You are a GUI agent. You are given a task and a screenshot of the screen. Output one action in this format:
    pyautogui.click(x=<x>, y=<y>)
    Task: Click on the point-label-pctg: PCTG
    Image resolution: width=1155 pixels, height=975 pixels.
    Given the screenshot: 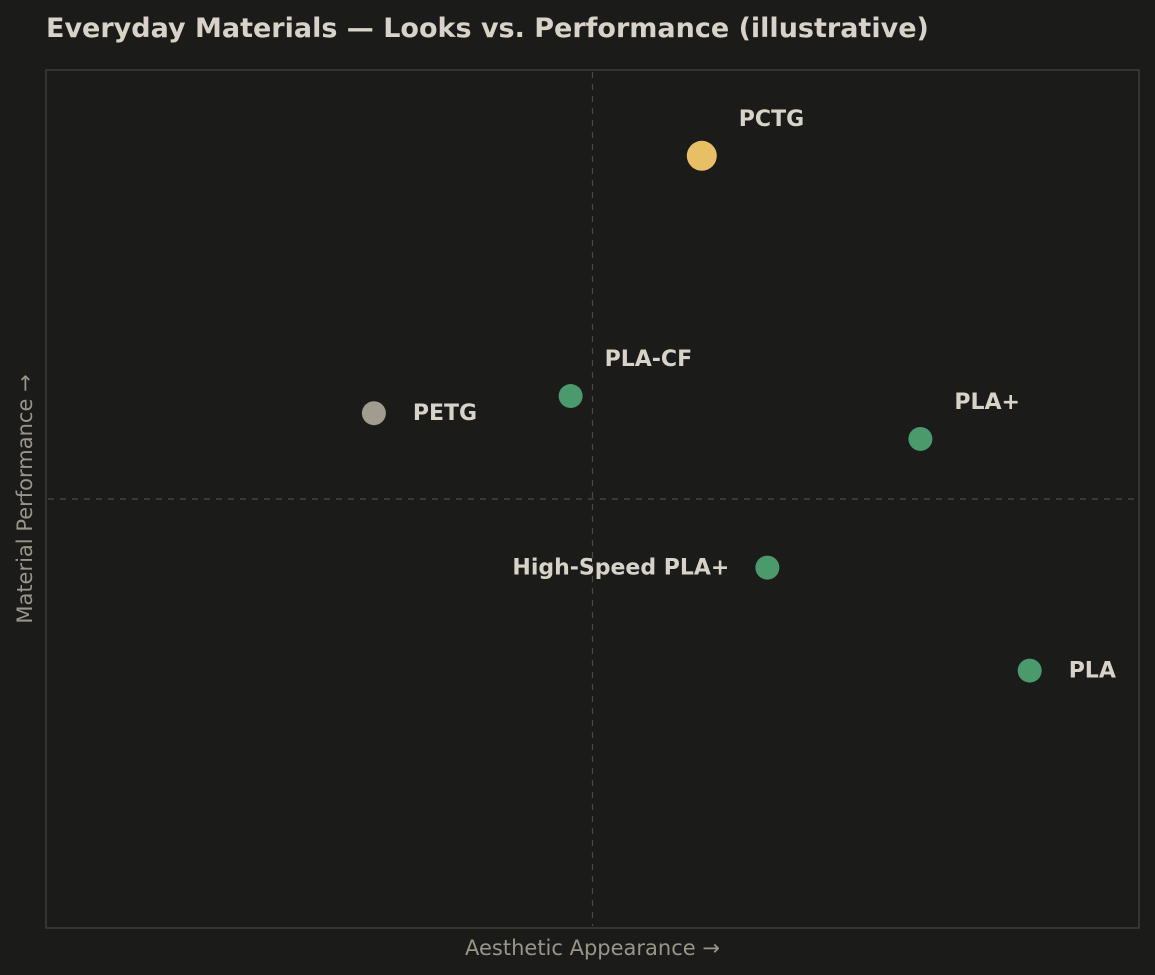 What is the action you would take?
    pyautogui.click(x=771, y=119)
    